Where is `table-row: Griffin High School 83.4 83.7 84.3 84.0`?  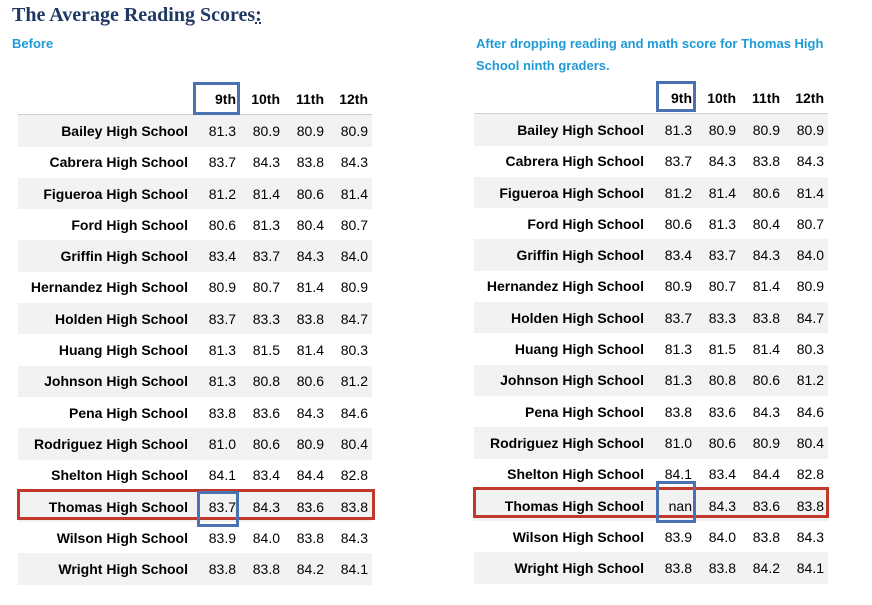
table-row: Griffin High School 83.4 83.7 84.3 84.0 is located at coordinates (651, 255).